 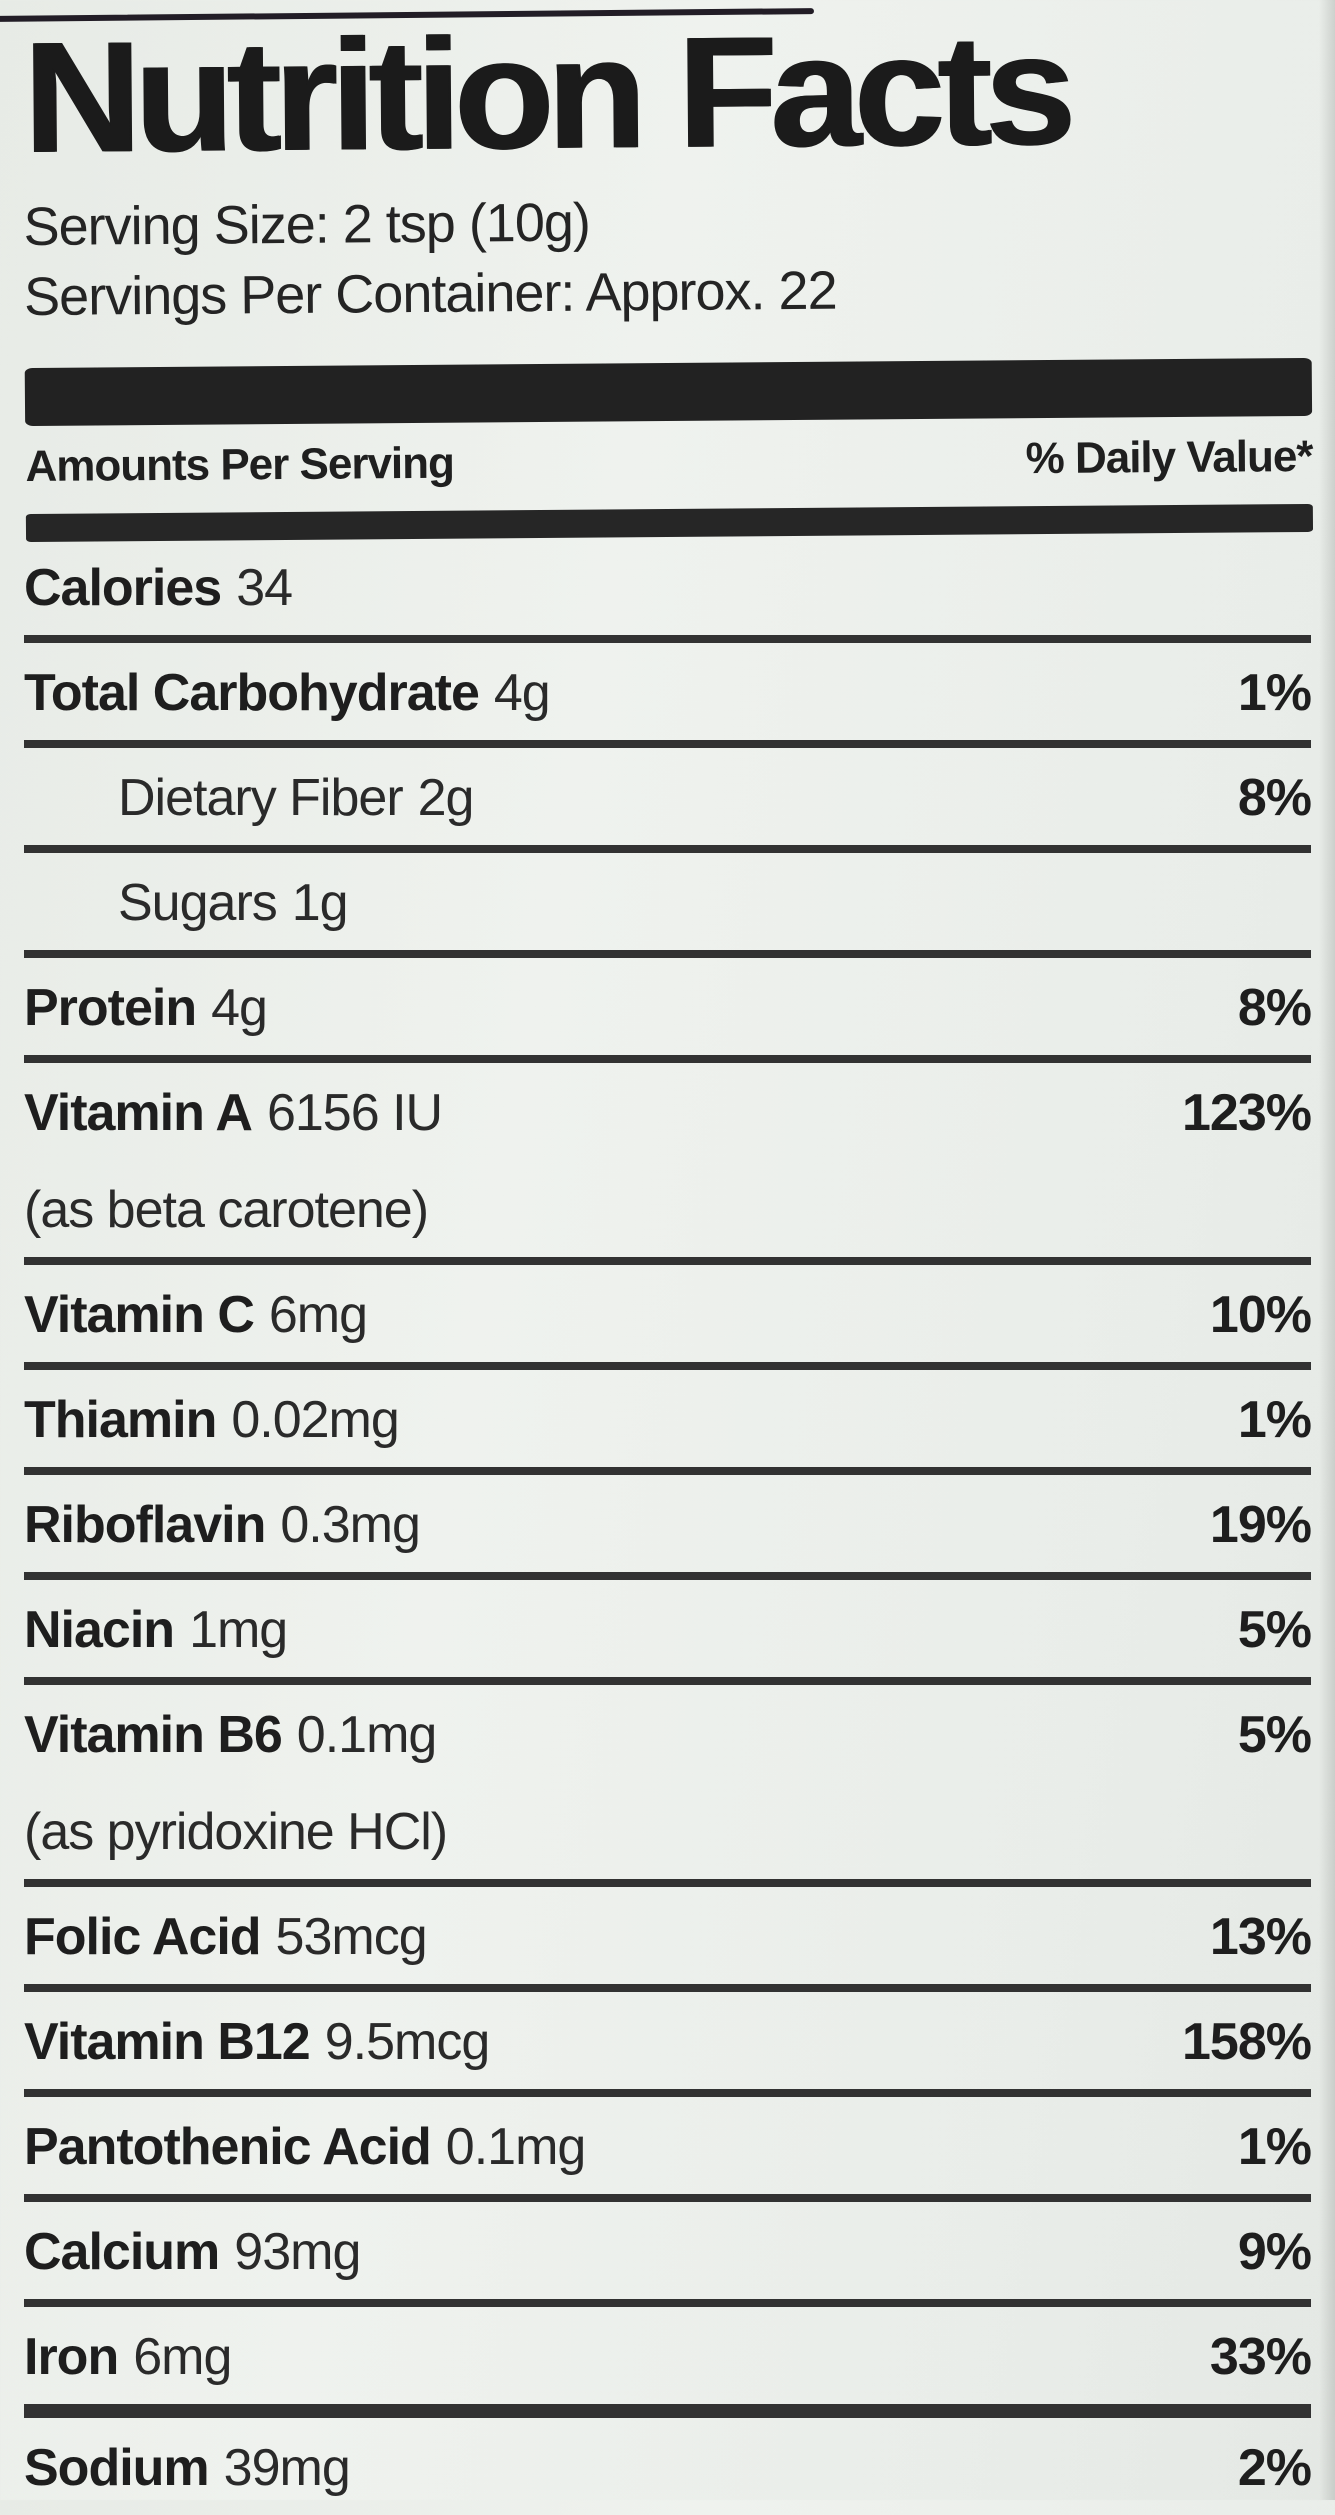 I want to click on row-name: Thiamin, so click(x=120, y=1420).